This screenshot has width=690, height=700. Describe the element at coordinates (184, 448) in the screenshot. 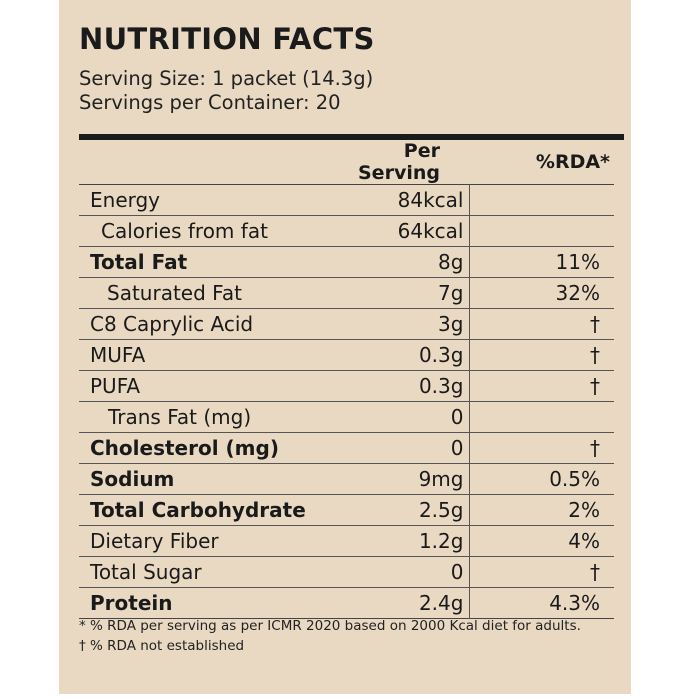

I see `nutrient-name: Cholesterol (mg)` at that location.